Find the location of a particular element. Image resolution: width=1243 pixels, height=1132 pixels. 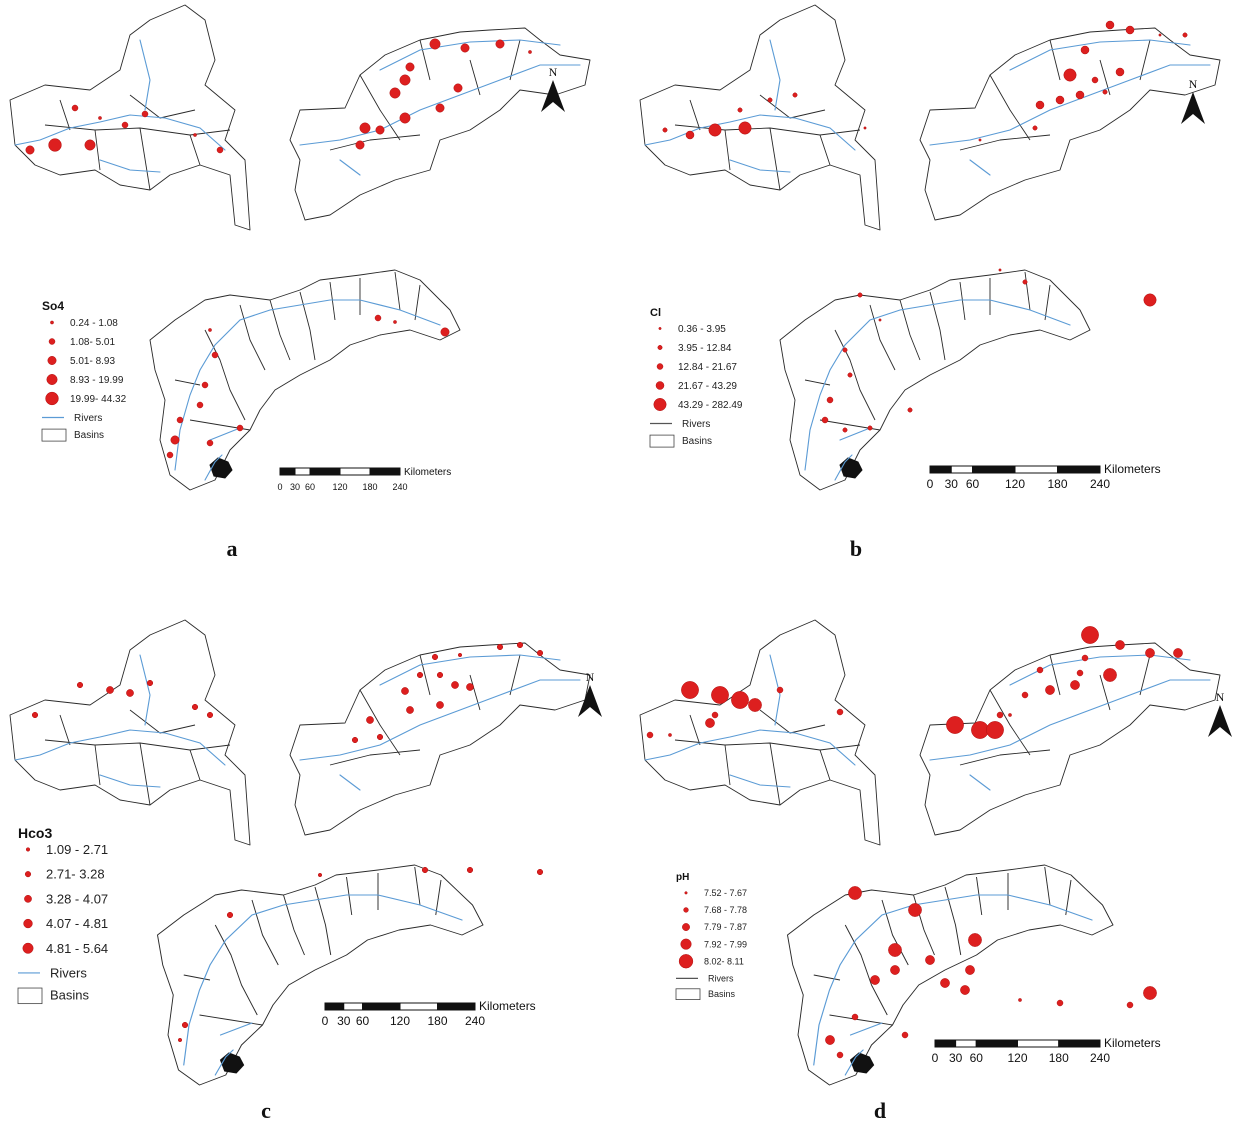

legend-class-label: 12.84 - 21.67 is located at coordinates (707, 367).